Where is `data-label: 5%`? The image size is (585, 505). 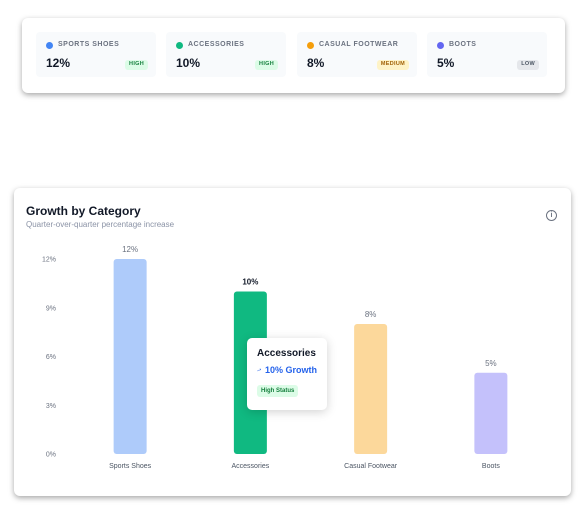 data-label: 5% is located at coordinates (491, 363).